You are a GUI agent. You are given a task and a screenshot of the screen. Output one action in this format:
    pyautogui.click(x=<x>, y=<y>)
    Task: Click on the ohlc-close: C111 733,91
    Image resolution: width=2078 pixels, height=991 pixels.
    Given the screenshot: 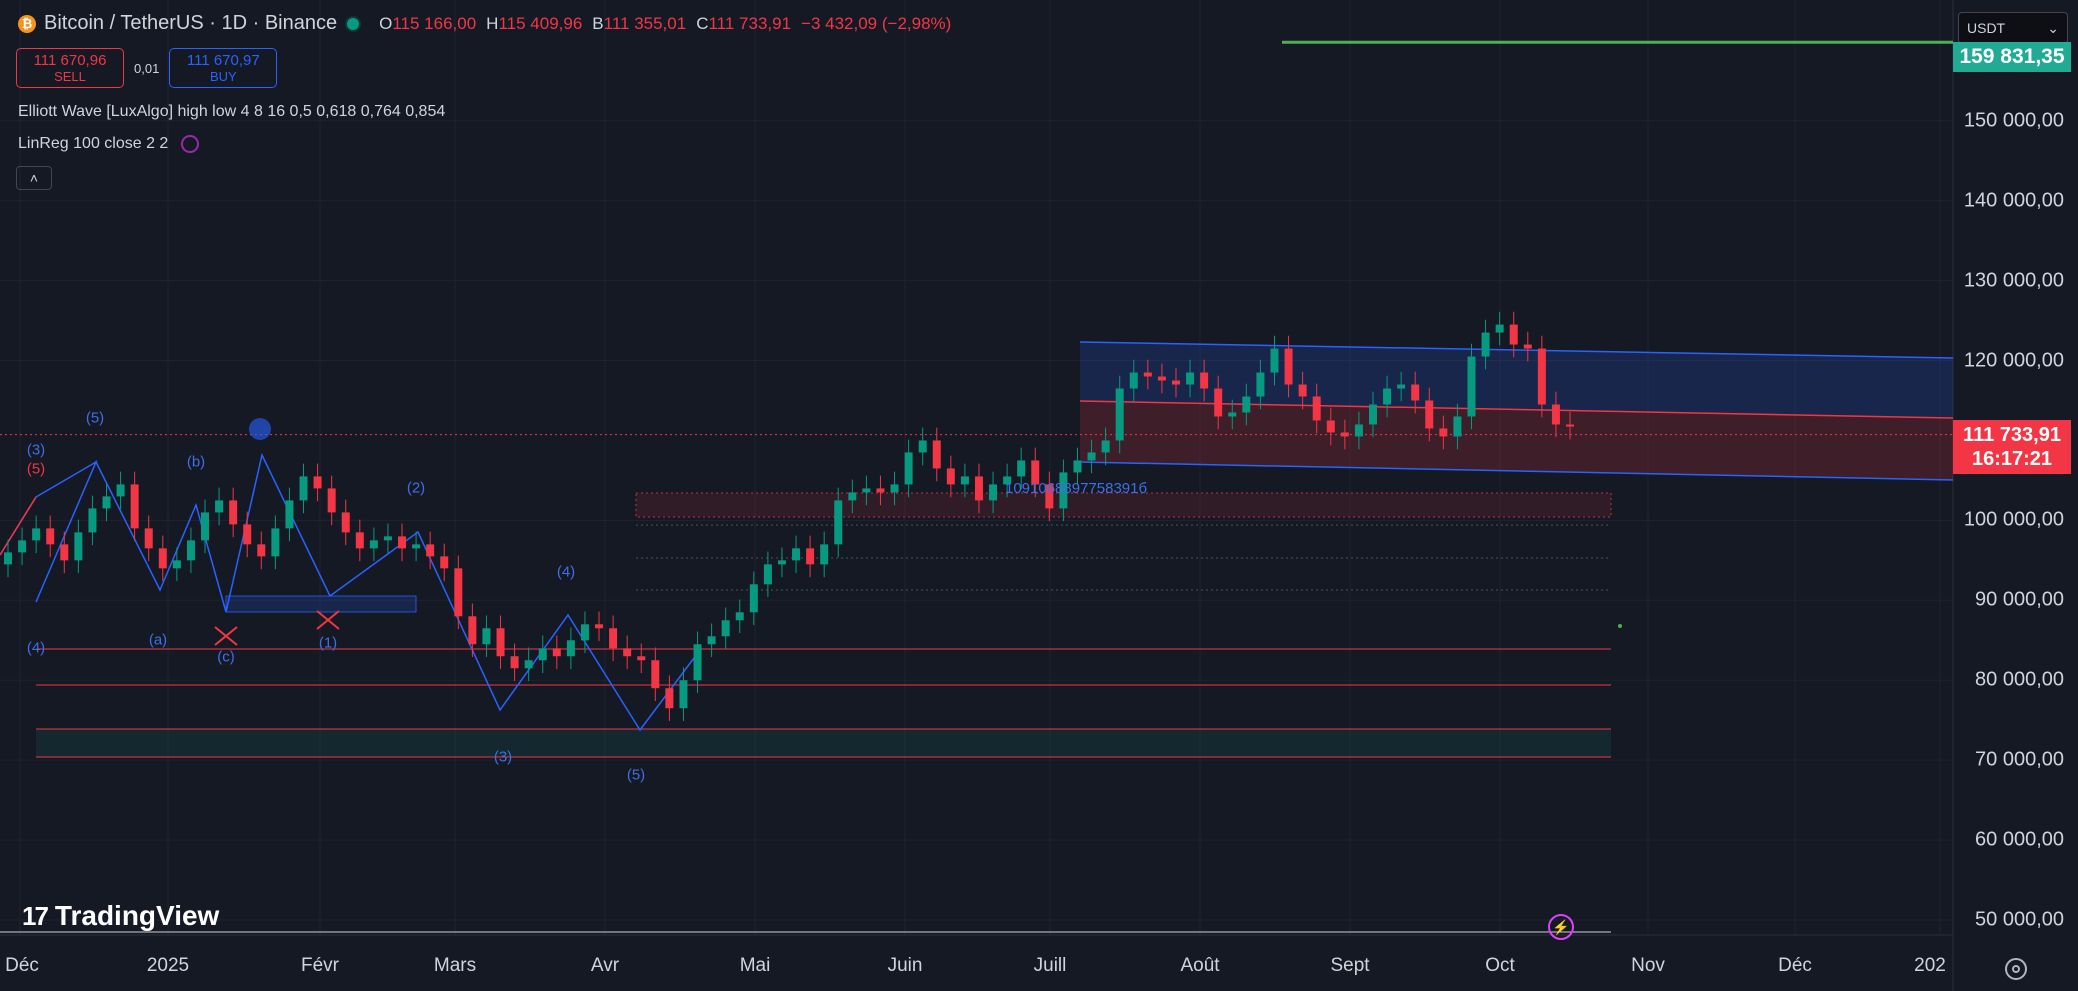 What is the action you would take?
    pyautogui.click(x=744, y=23)
    